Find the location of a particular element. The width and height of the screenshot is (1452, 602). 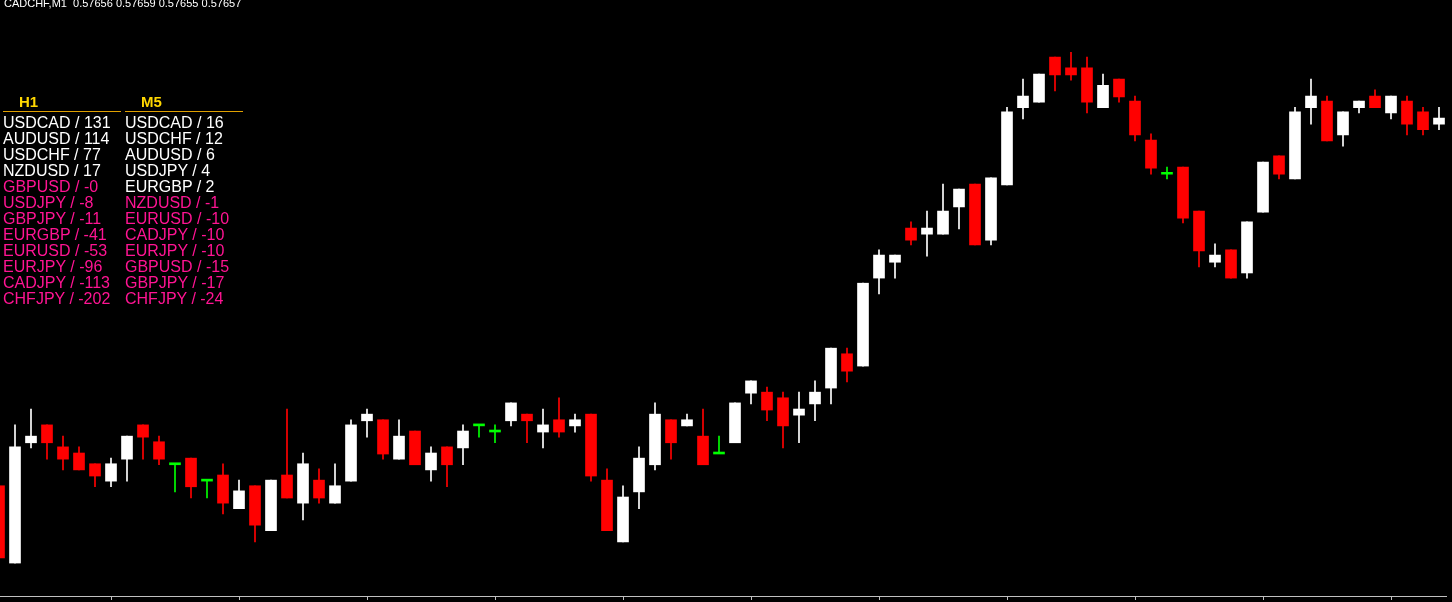

chart-title: CADCHF,M1 0.57656 0.57659 0.57655 0.57657 is located at coordinates (123, 4).